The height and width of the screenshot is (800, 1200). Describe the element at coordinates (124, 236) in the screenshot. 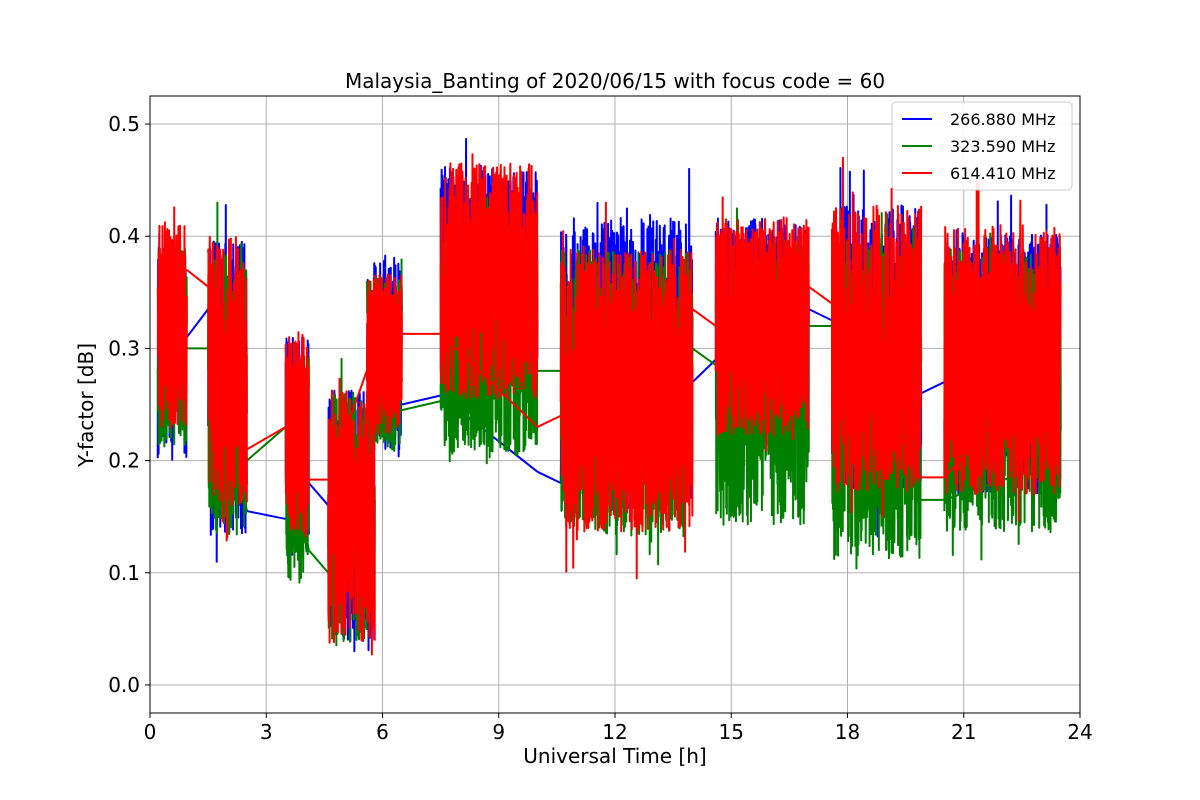

I see `y-tick-label: 0.4` at that location.